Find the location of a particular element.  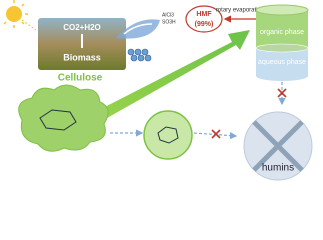

organic-phase: organic phase is located at coordinates (282, 32).